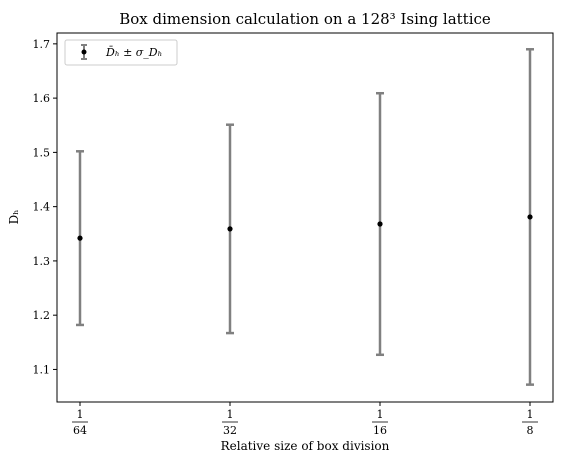 The width and height of the screenshot is (566, 464). Describe the element at coordinates (133, 52) in the screenshot. I see `legend-label: D̄ₕ ± σ_Dₕ` at that location.